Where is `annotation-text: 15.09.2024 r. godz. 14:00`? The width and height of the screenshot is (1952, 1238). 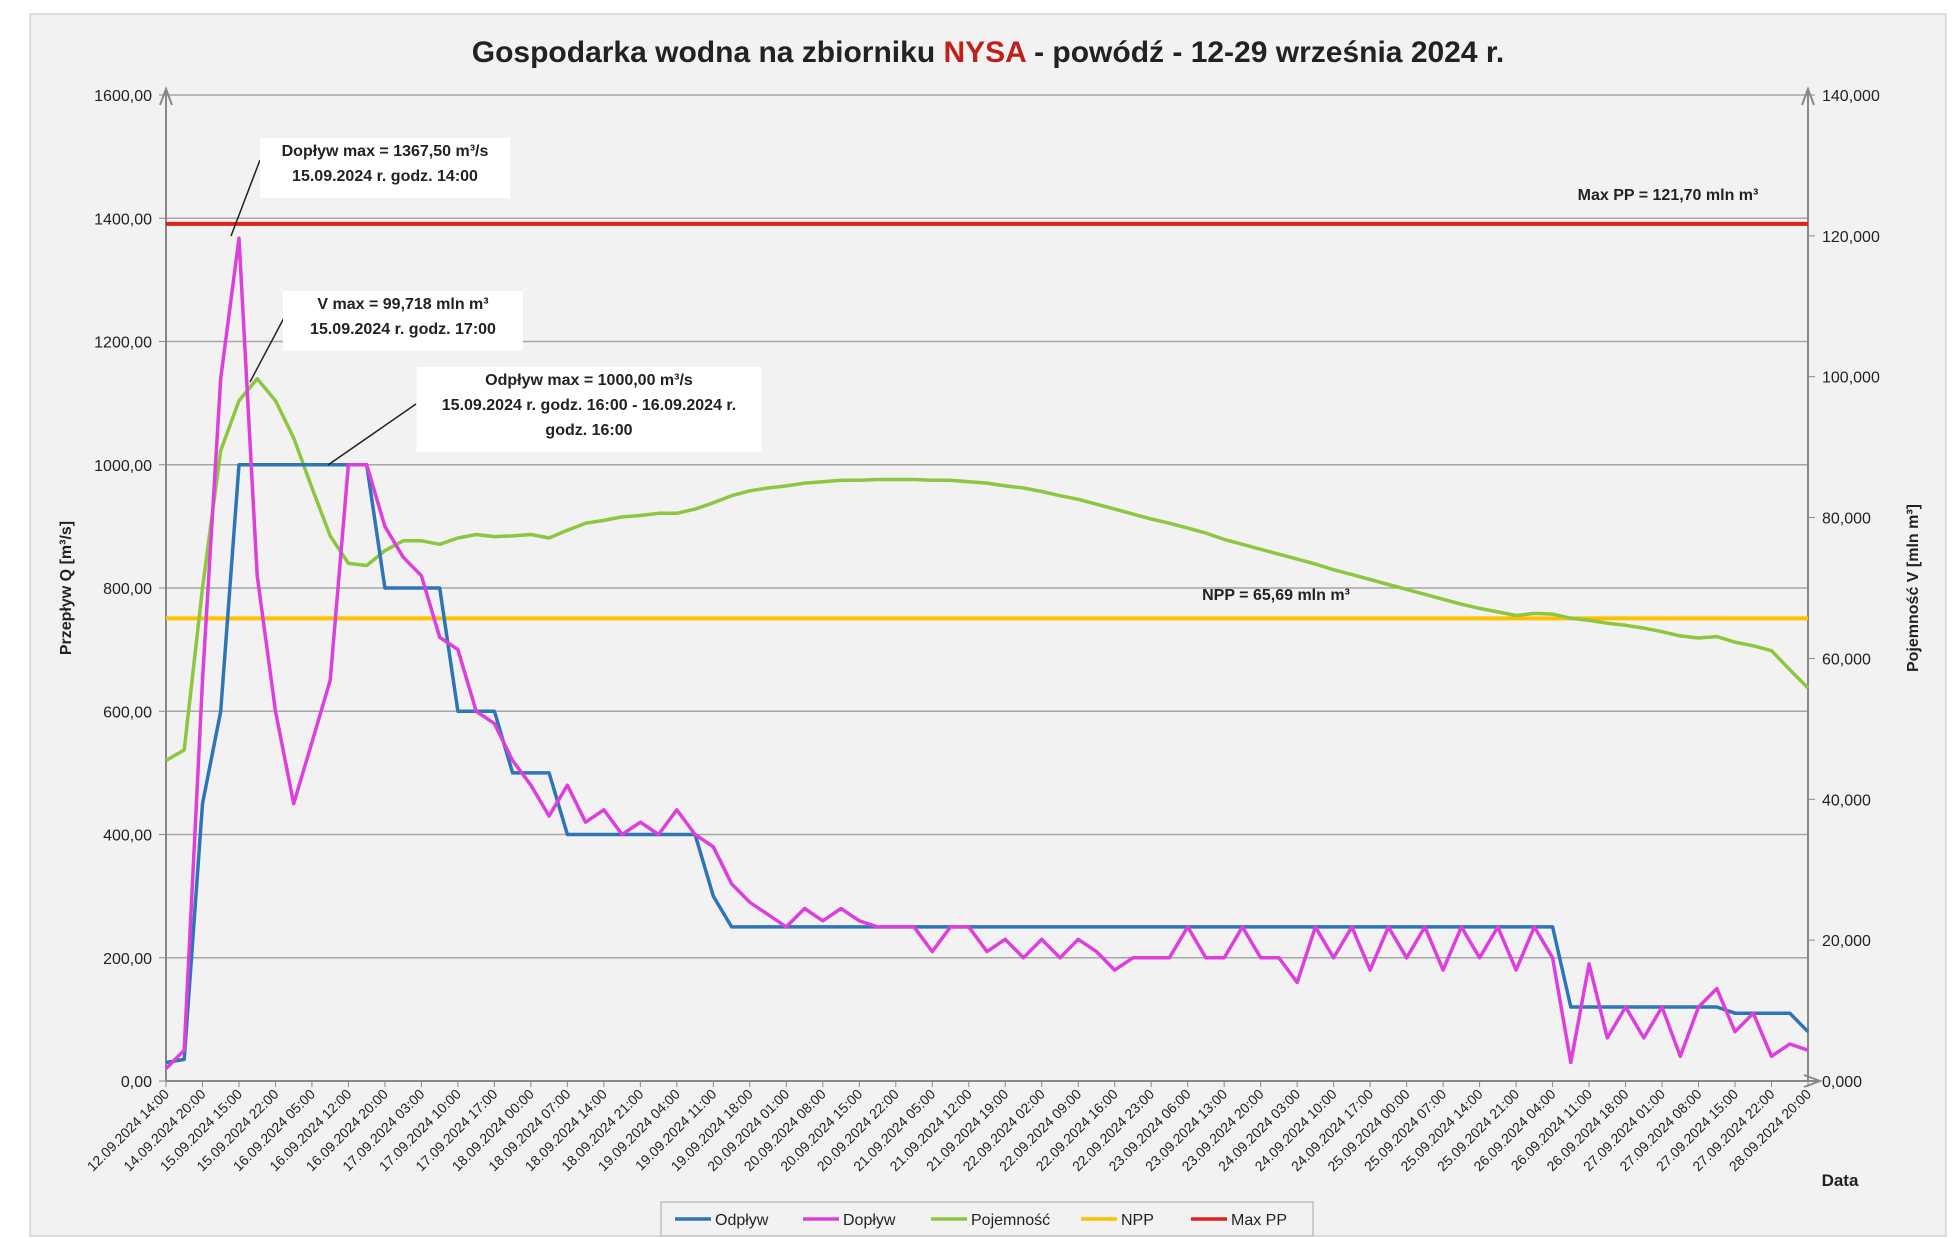 annotation-text: 15.09.2024 r. godz. 14:00 is located at coordinates (385, 176).